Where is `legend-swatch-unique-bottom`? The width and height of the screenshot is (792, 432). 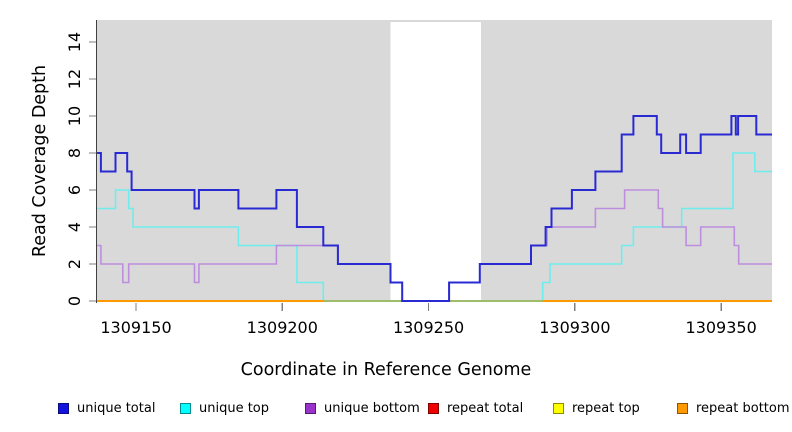 legend-swatch-unique-bottom is located at coordinates (310, 408).